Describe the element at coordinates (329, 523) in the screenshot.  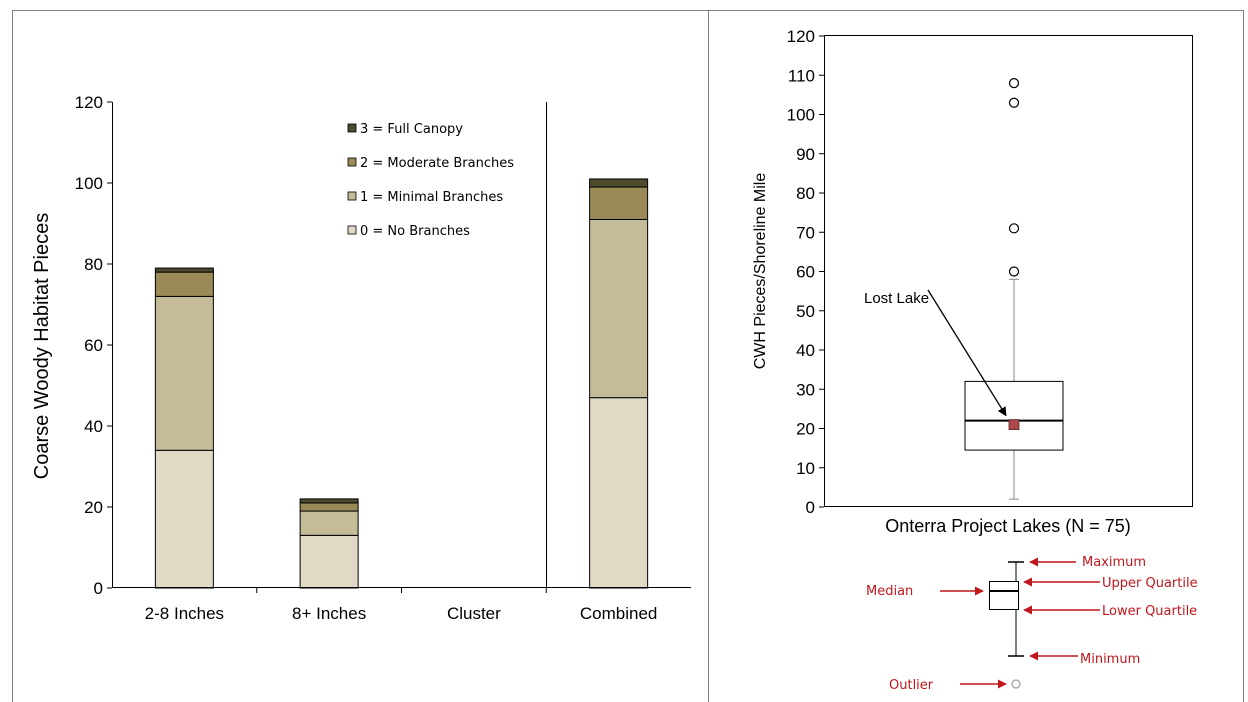
I see `bar-8-inches-1-minimal-branches` at that location.